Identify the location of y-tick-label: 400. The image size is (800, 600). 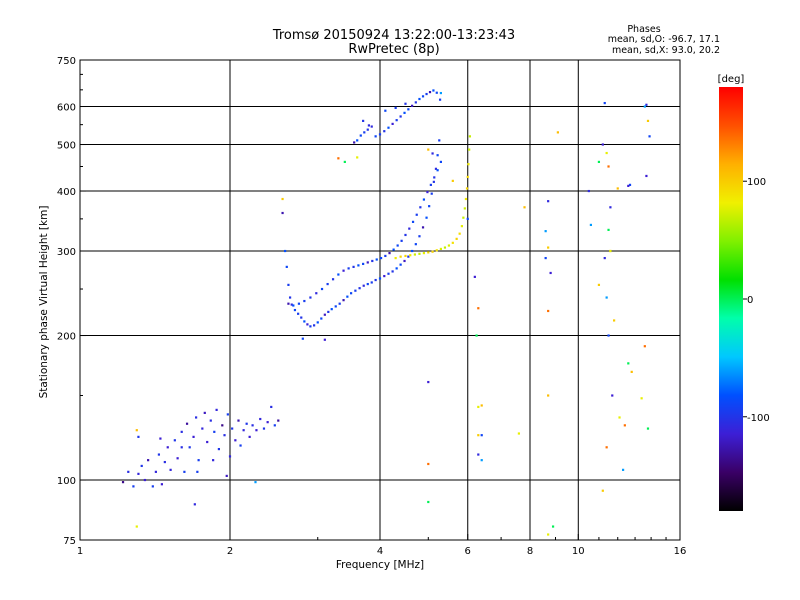
(66, 192).